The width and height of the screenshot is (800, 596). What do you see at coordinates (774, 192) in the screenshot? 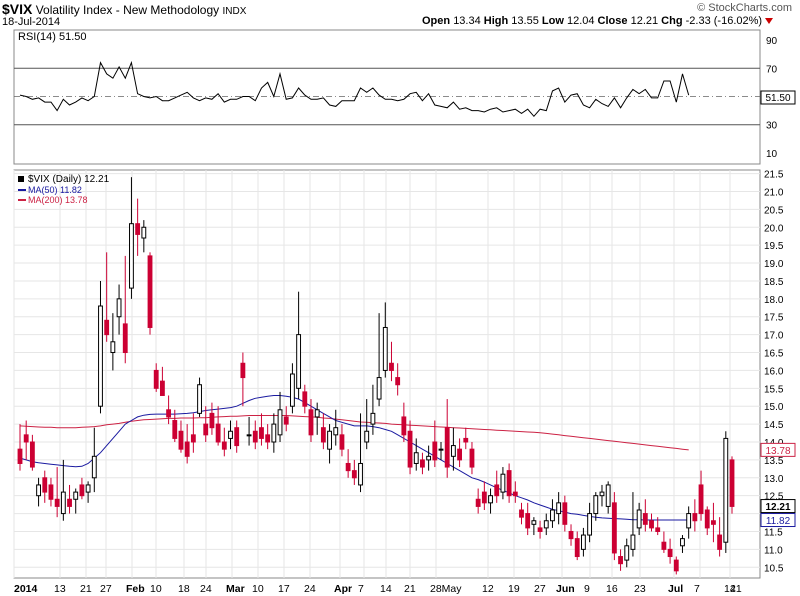
I see `price-tick-label: 21.0` at bounding box center [774, 192].